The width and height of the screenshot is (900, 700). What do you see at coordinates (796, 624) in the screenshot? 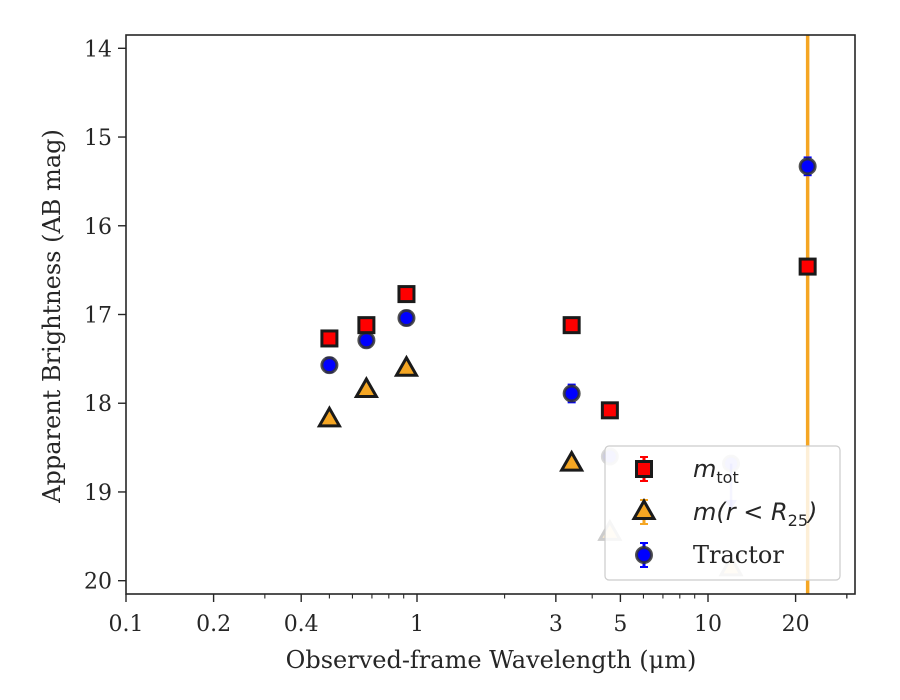
I see `x-tick-label: 20` at bounding box center [796, 624].